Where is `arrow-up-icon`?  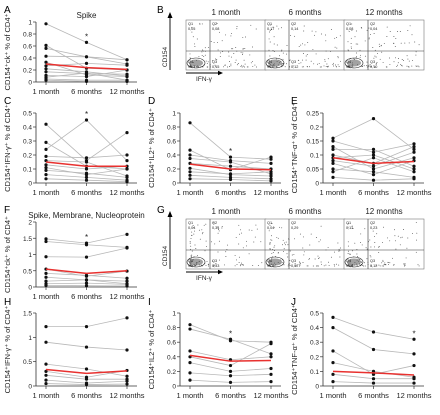 arrow-up-icon is located at coordinates (170, 15).